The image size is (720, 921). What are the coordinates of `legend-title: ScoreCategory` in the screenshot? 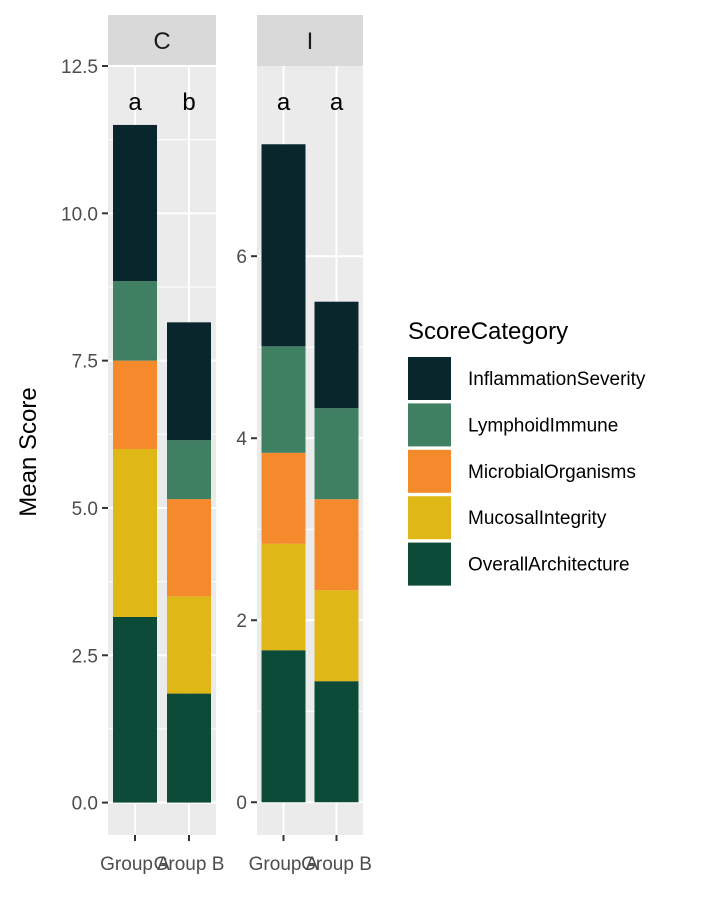 It's located at (488, 331).